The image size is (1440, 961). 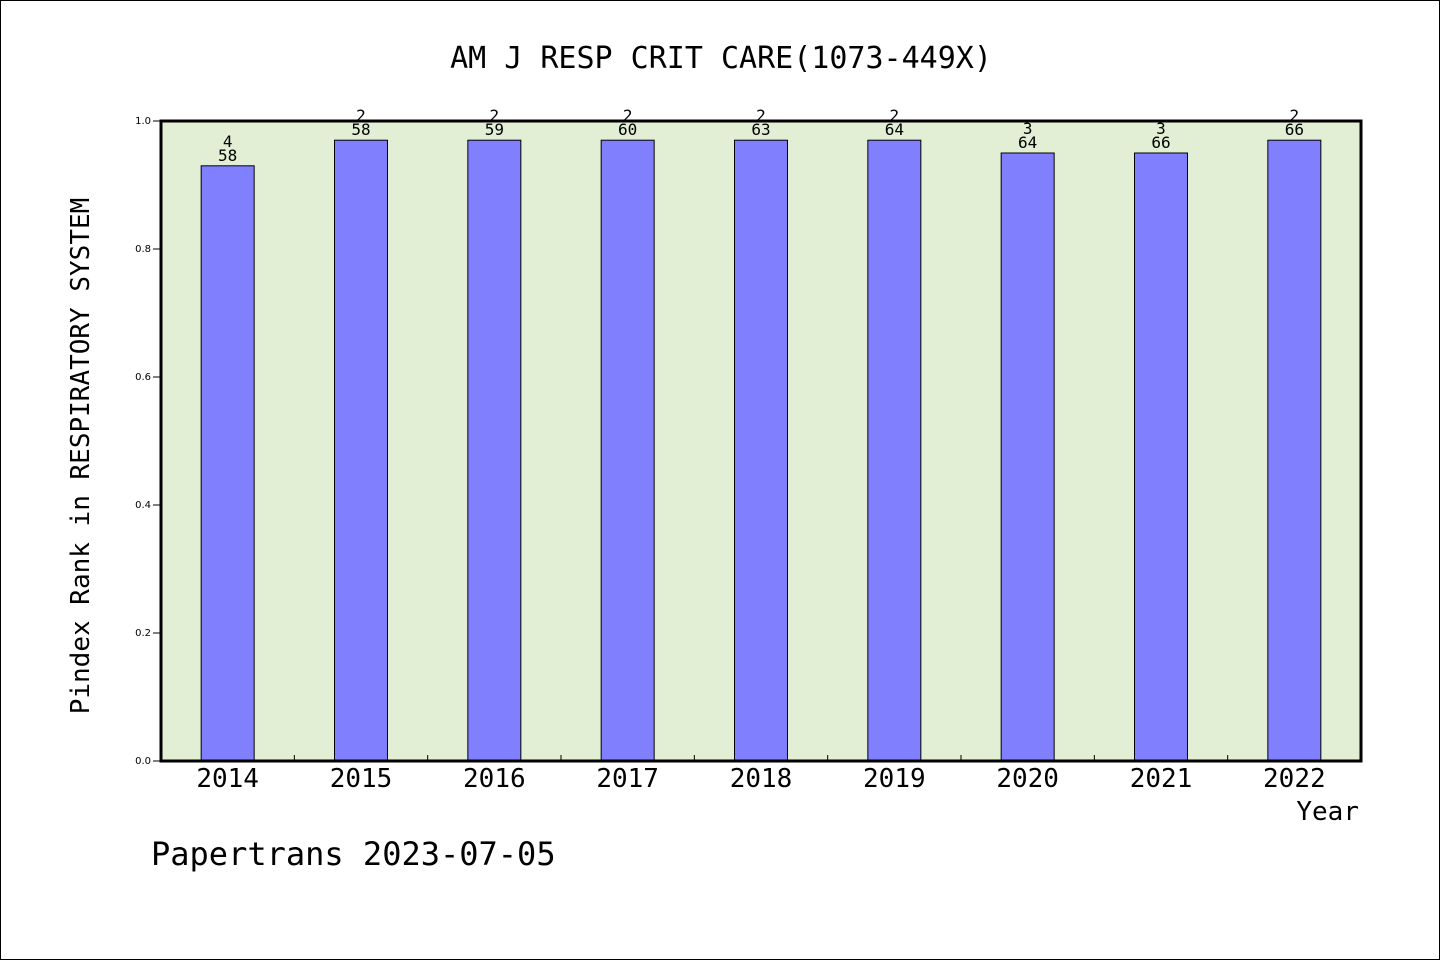 I want to click on y-tick-label: 0.4, so click(x=143, y=505).